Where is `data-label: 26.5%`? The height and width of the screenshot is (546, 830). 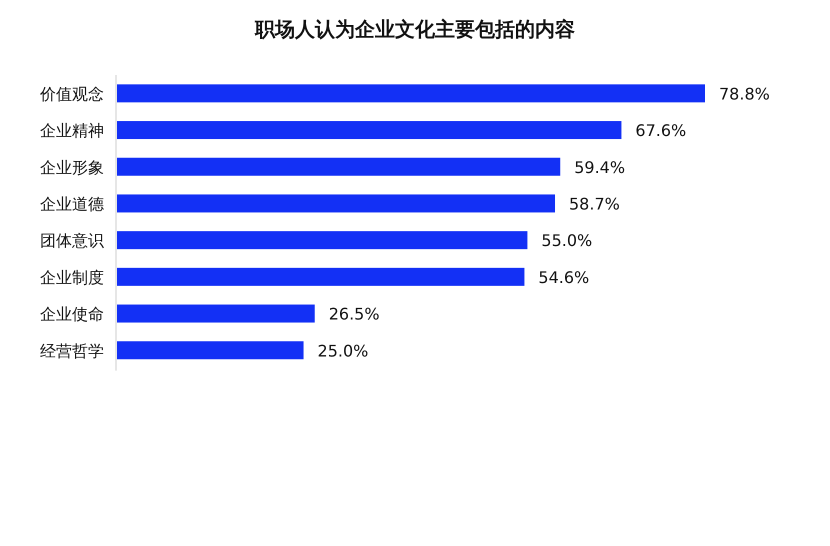 data-label: 26.5% is located at coordinates (354, 314).